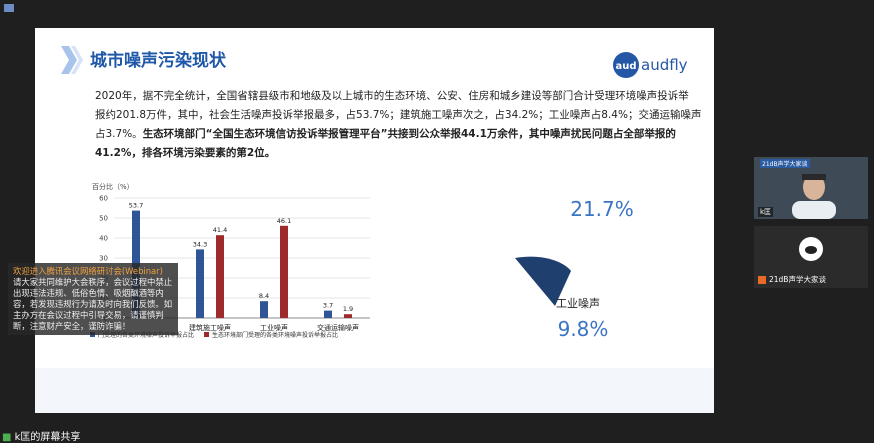 The height and width of the screenshot is (443, 874). I want to click on logo-mark: aud, so click(625, 66).